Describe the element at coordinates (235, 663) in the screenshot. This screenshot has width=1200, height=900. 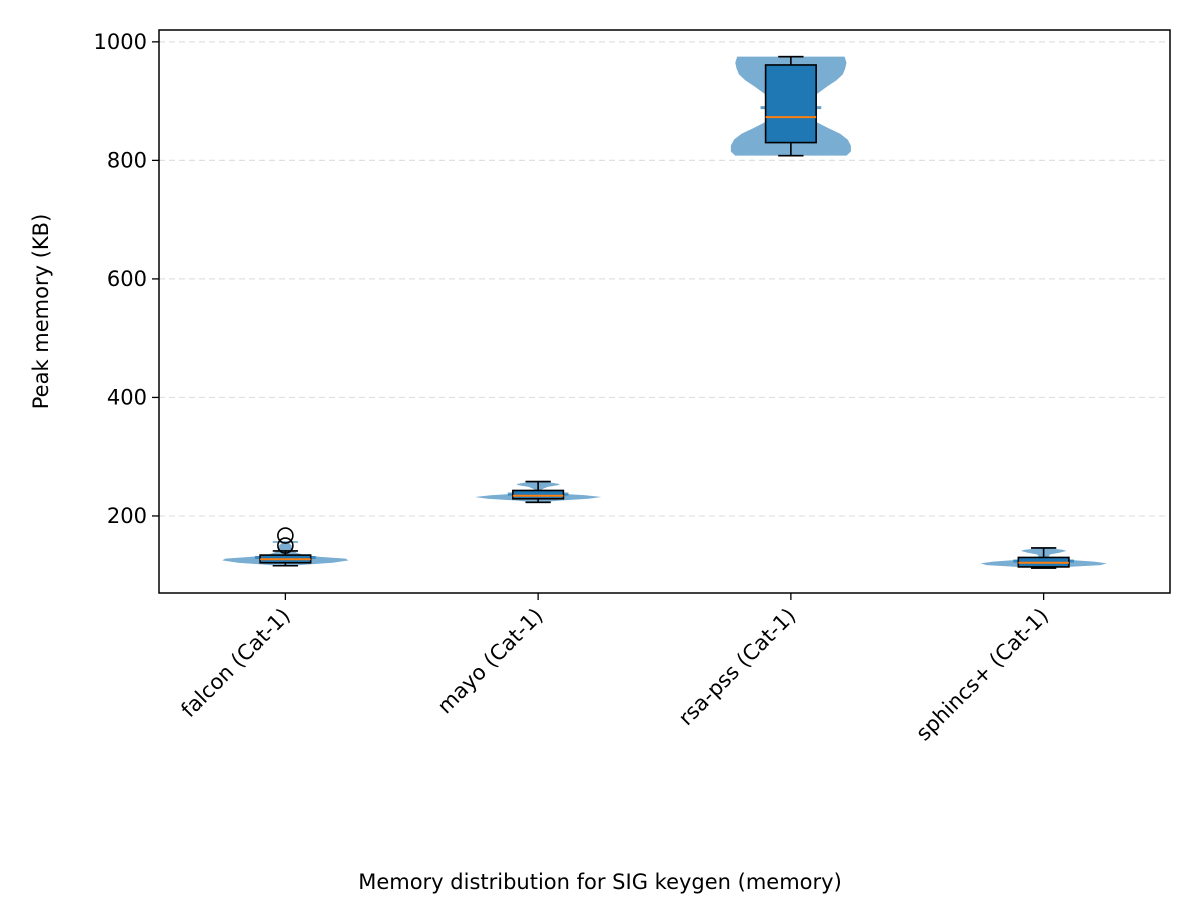
I see `x-tick-label: falcon (Cat-1)` at that location.